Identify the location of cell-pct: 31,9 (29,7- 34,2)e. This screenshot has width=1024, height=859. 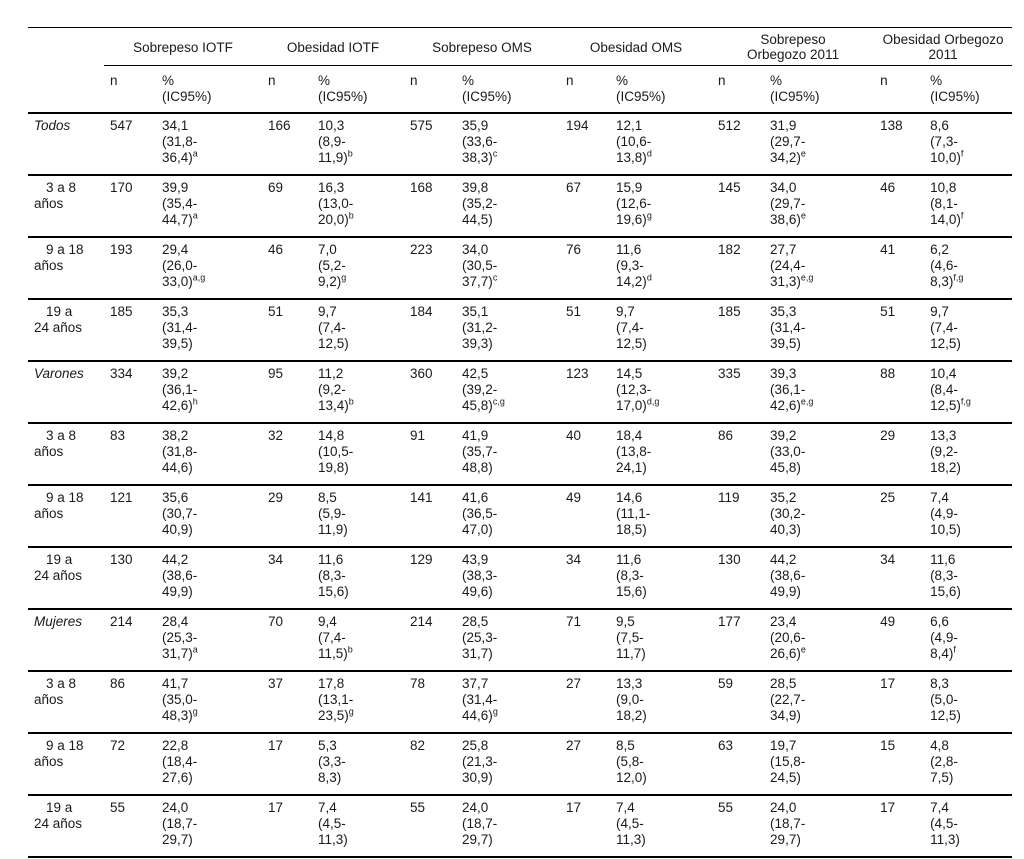
(819, 144).